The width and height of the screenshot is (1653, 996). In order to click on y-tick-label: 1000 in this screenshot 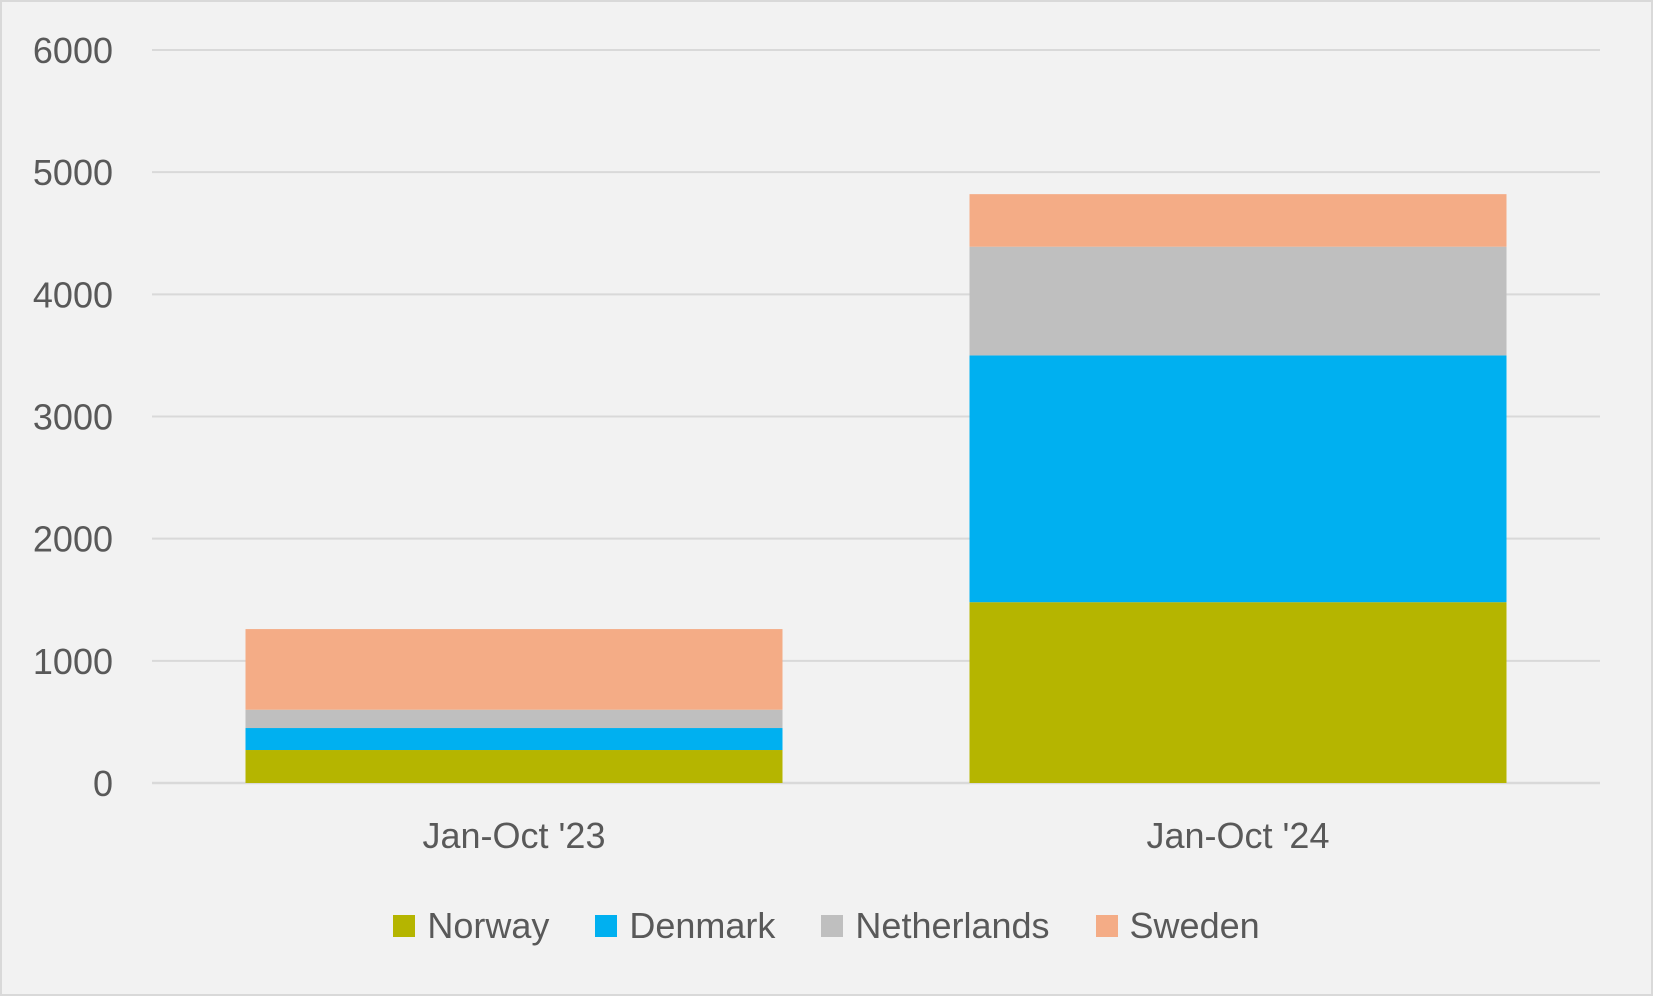, I will do `click(73, 661)`.